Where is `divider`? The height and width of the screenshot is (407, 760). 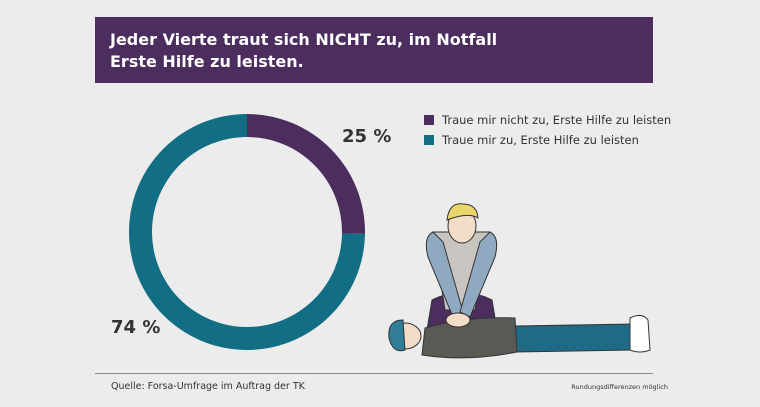 divider is located at coordinates (374, 373).